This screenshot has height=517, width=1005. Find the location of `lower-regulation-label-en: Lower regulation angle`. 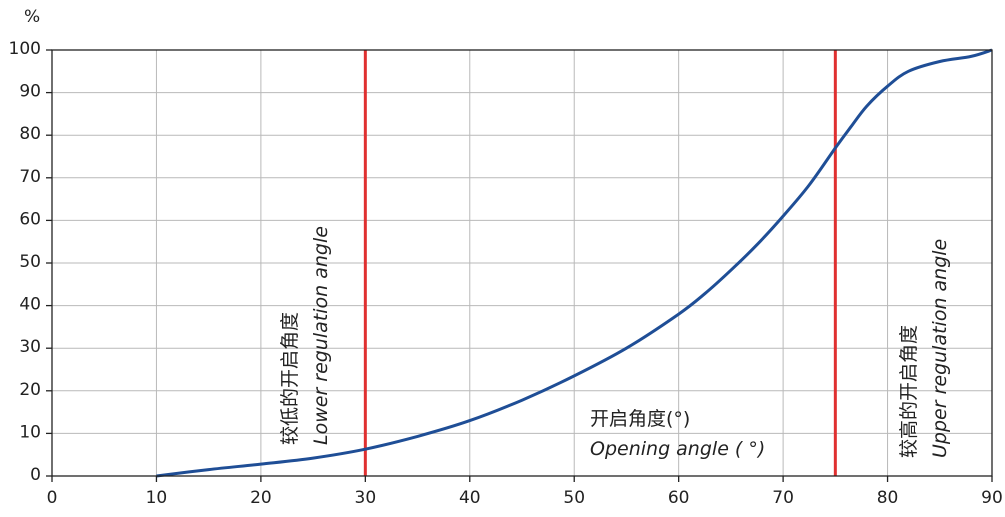

lower-regulation-label-en: Lower regulation angle is located at coordinates (321, 335).